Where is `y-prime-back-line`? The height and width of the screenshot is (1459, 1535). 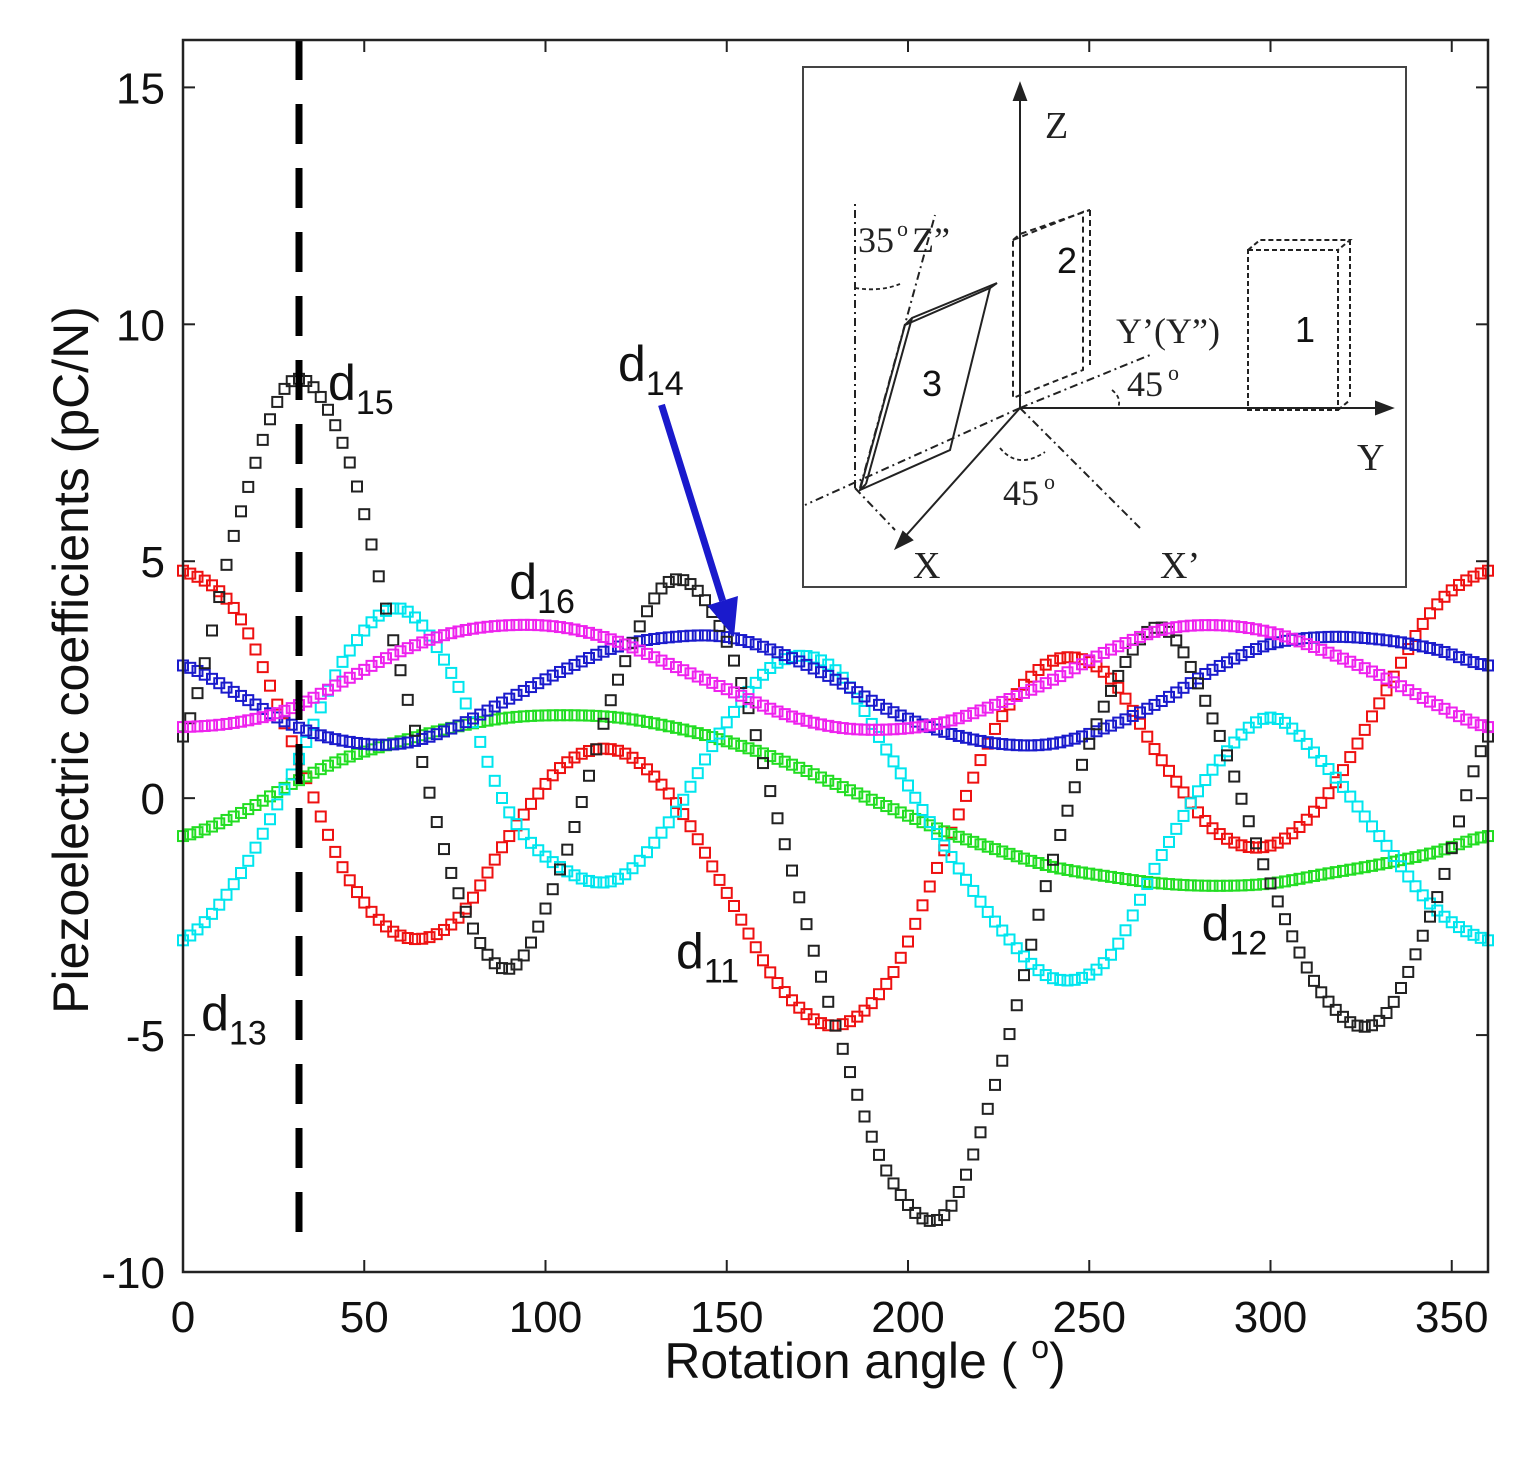
y-prime-back-line is located at coordinates (912, 456).